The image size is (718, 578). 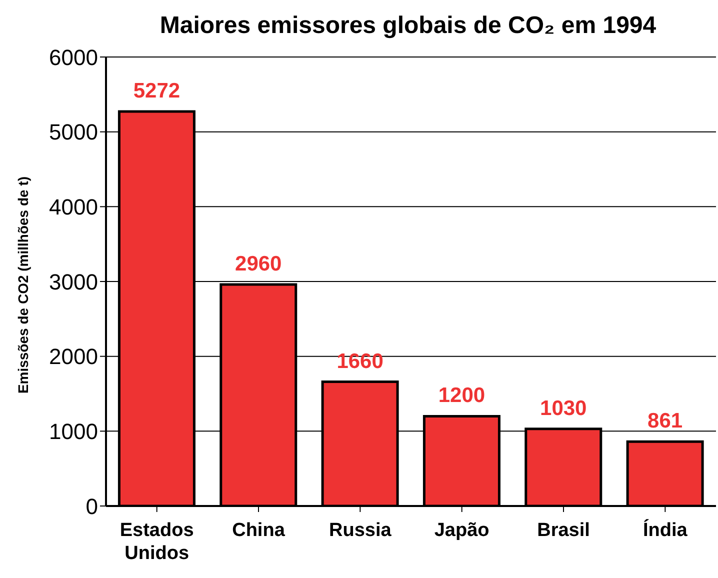 What do you see at coordinates (73, 207) in the screenshot?
I see `y-tick-label: 4000` at bounding box center [73, 207].